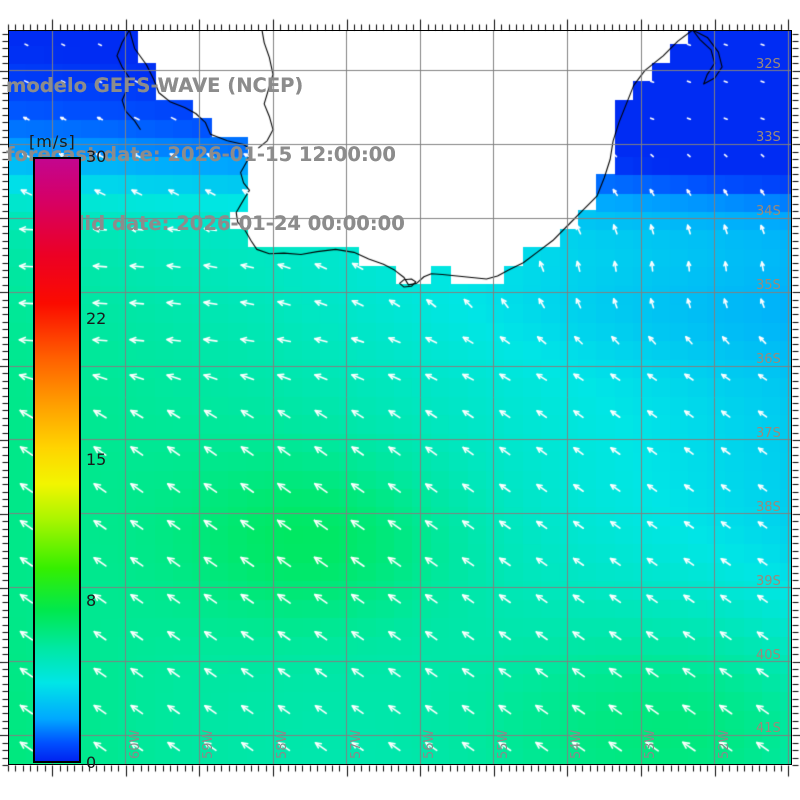  I want to click on colorbar, so click(57, 460).